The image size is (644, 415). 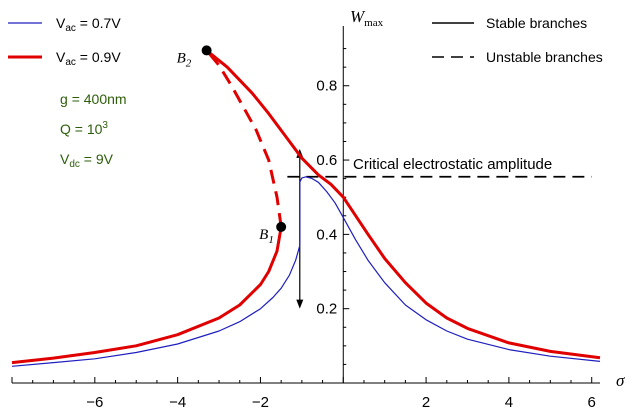 I want to click on jump-arrow-head-down, so click(x=300, y=304).